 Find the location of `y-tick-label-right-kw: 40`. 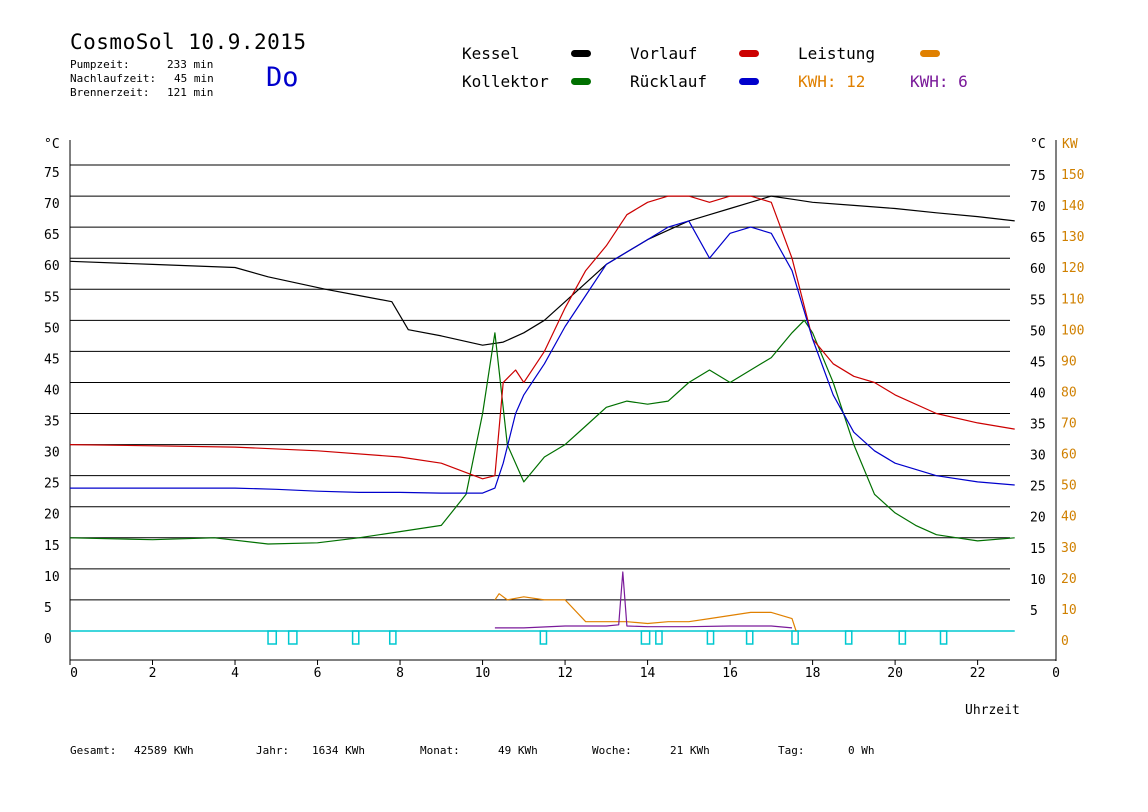

y-tick-label-right-kw: 40 is located at coordinates (1069, 517).